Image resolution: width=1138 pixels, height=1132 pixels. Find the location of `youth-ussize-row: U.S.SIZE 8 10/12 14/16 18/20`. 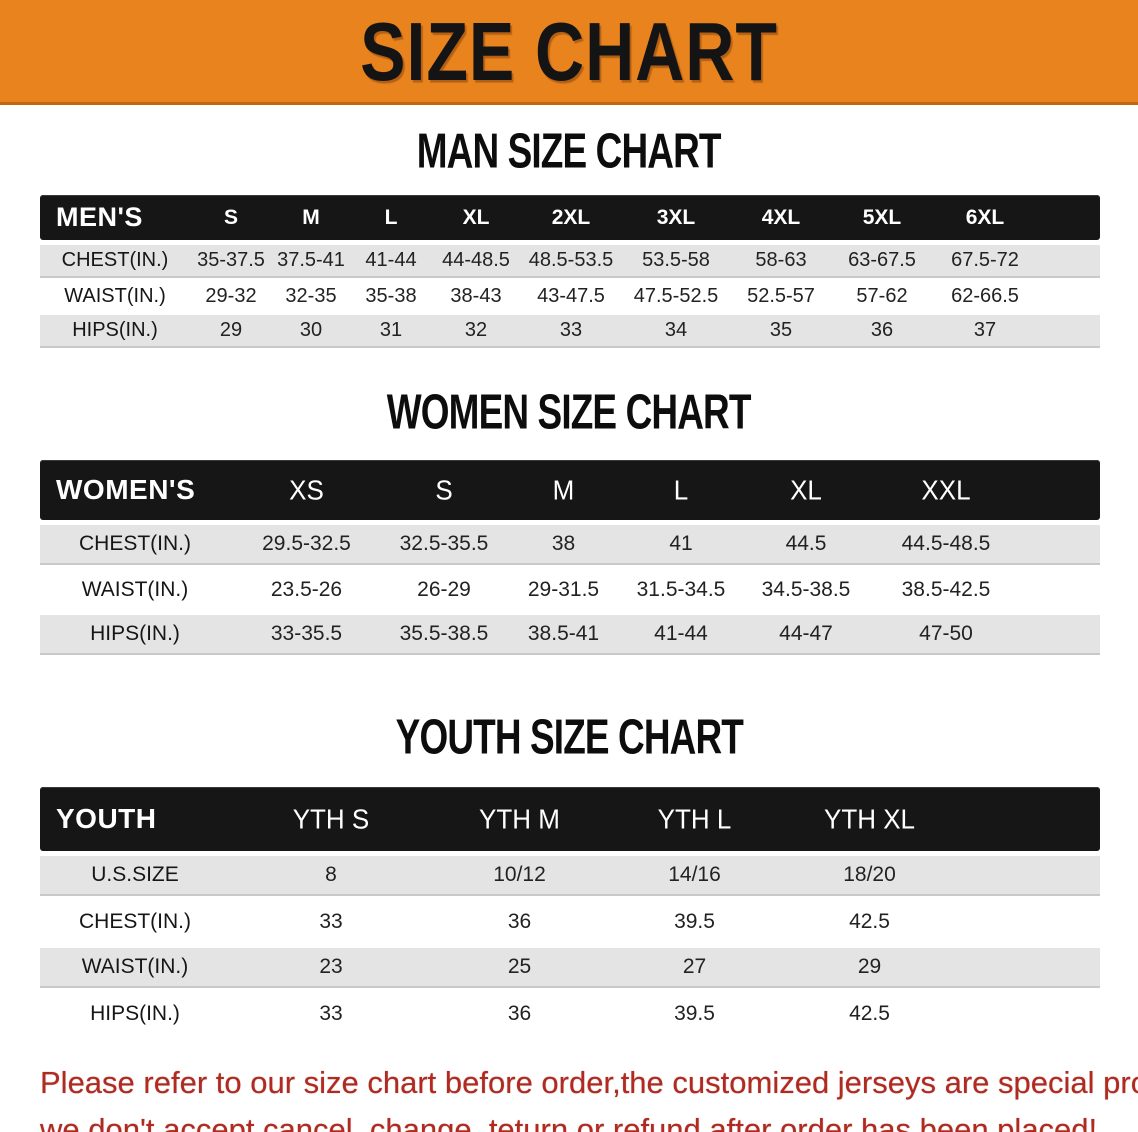

youth-ussize-row: U.S.SIZE 8 10/12 14/16 18/20 is located at coordinates (570, 876).